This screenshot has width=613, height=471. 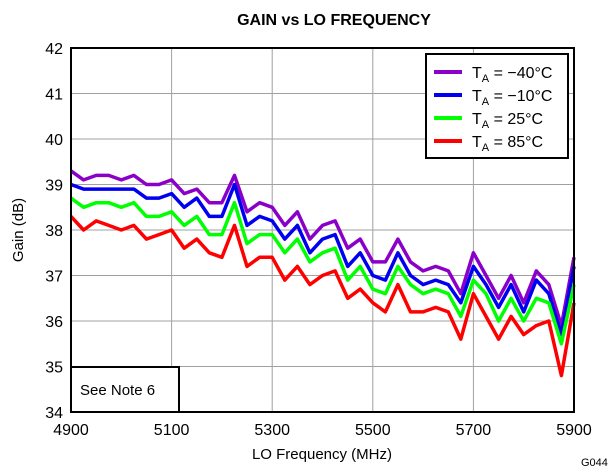 I want to click on legend: TA = −40°C TA = −10°C TA = 25°C TA = 85°C, so click(x=497, y=106).